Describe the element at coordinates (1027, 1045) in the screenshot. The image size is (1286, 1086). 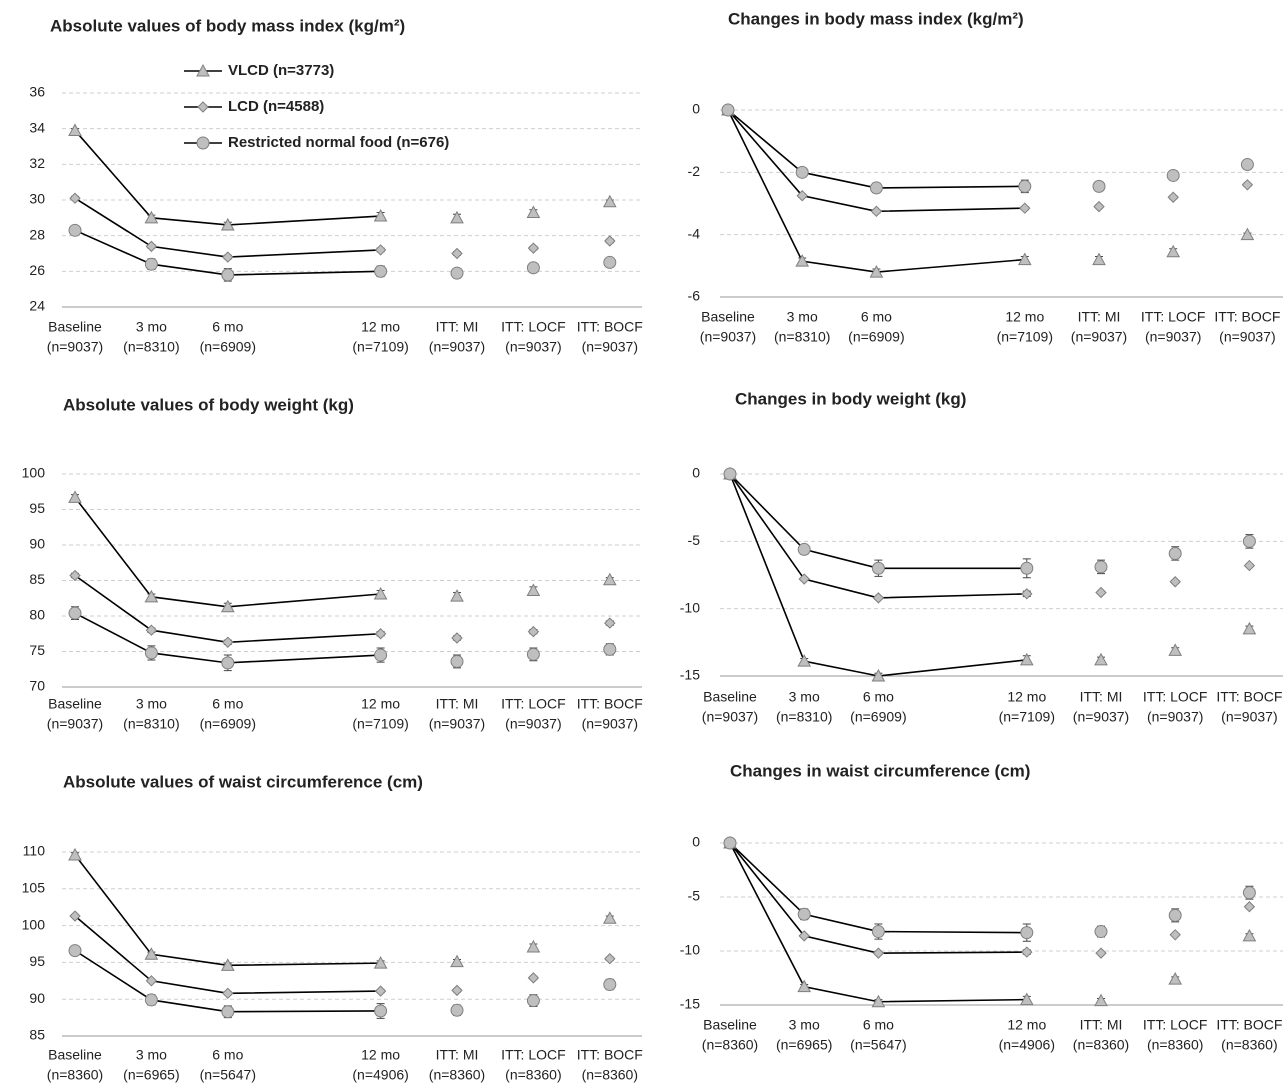
I see `x-tick-count: (n=4906)` at that location.